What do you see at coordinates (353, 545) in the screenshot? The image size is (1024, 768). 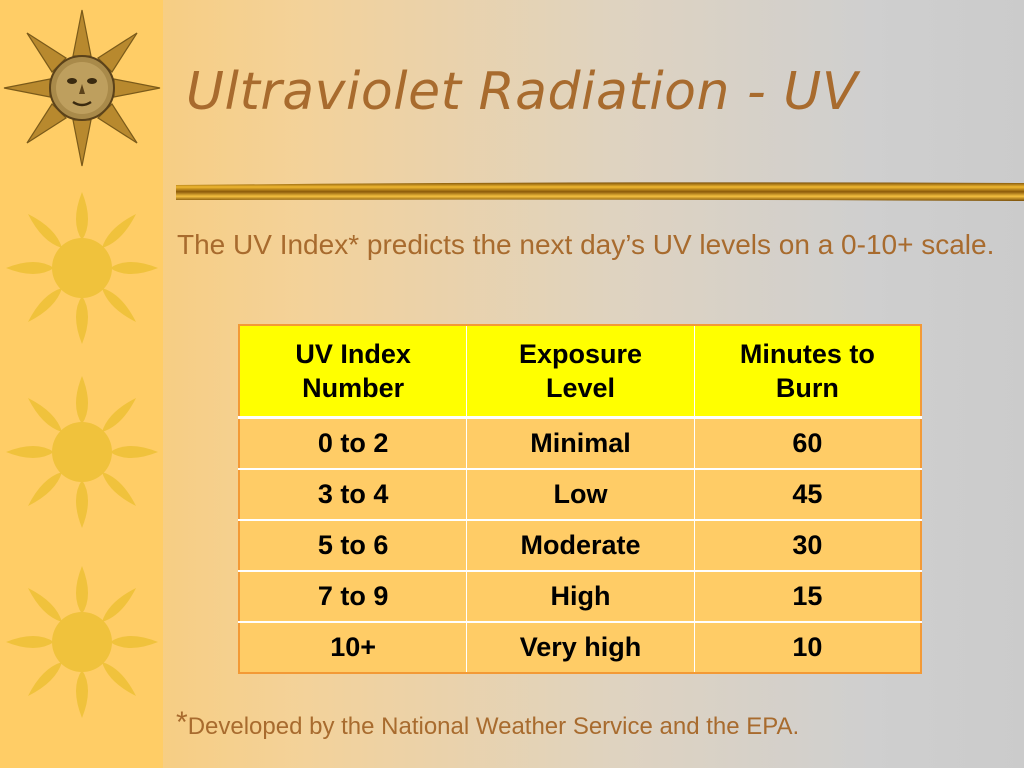 I see `uv-index-cell: 5 to 6` at bounding box center [353, 545].